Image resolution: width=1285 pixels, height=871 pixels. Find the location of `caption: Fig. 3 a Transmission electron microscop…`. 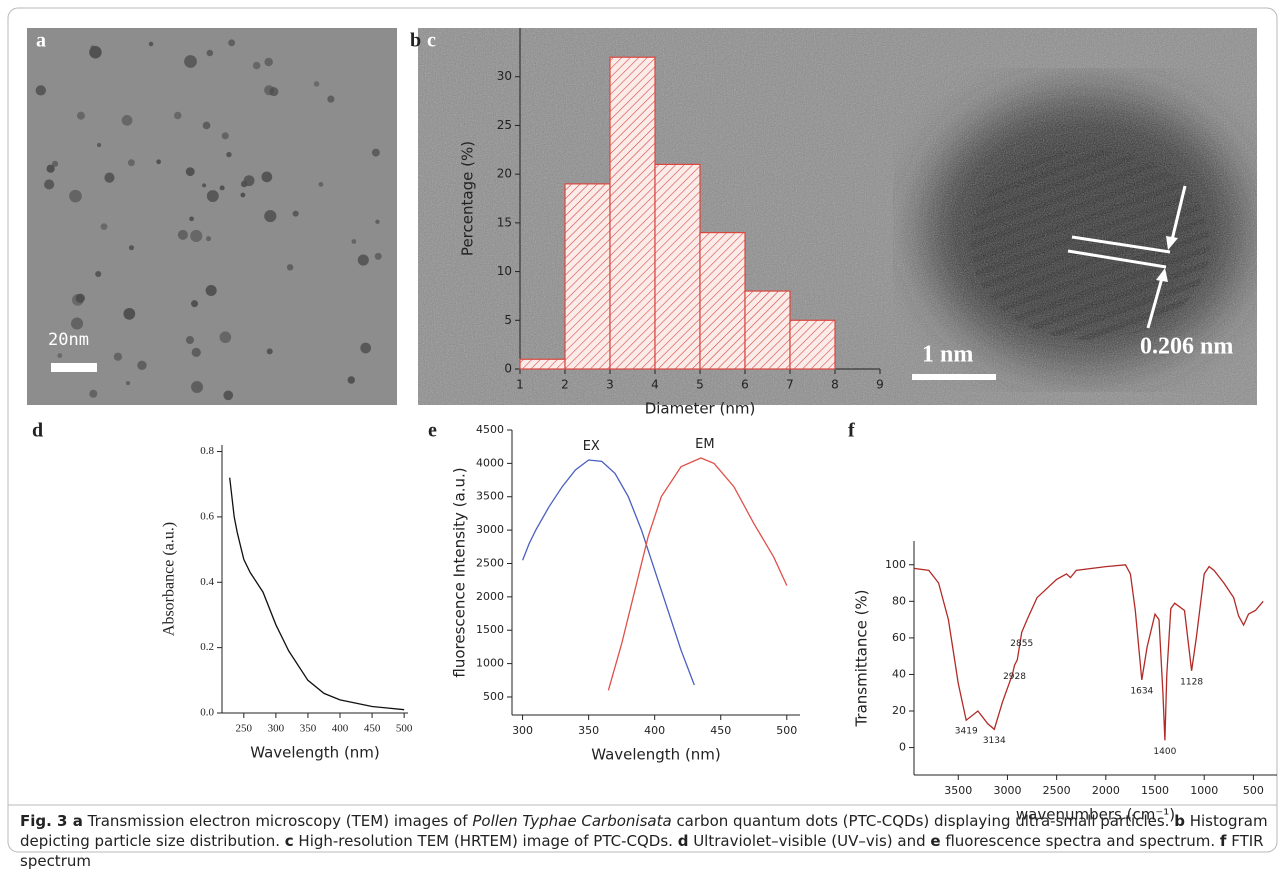

caption: Fig. 3 a Transmission electron microscop… is located at coordinates (645, 841).